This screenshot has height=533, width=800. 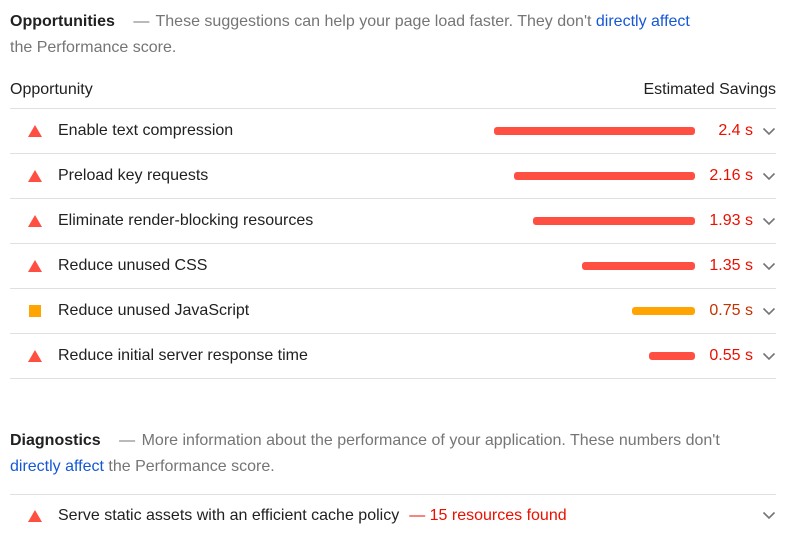 What do you see at coordinates (191, 466) in the screenshot?
I see `diagnostics-description-tail: the Performance score.` at bounding box center [191, 466].